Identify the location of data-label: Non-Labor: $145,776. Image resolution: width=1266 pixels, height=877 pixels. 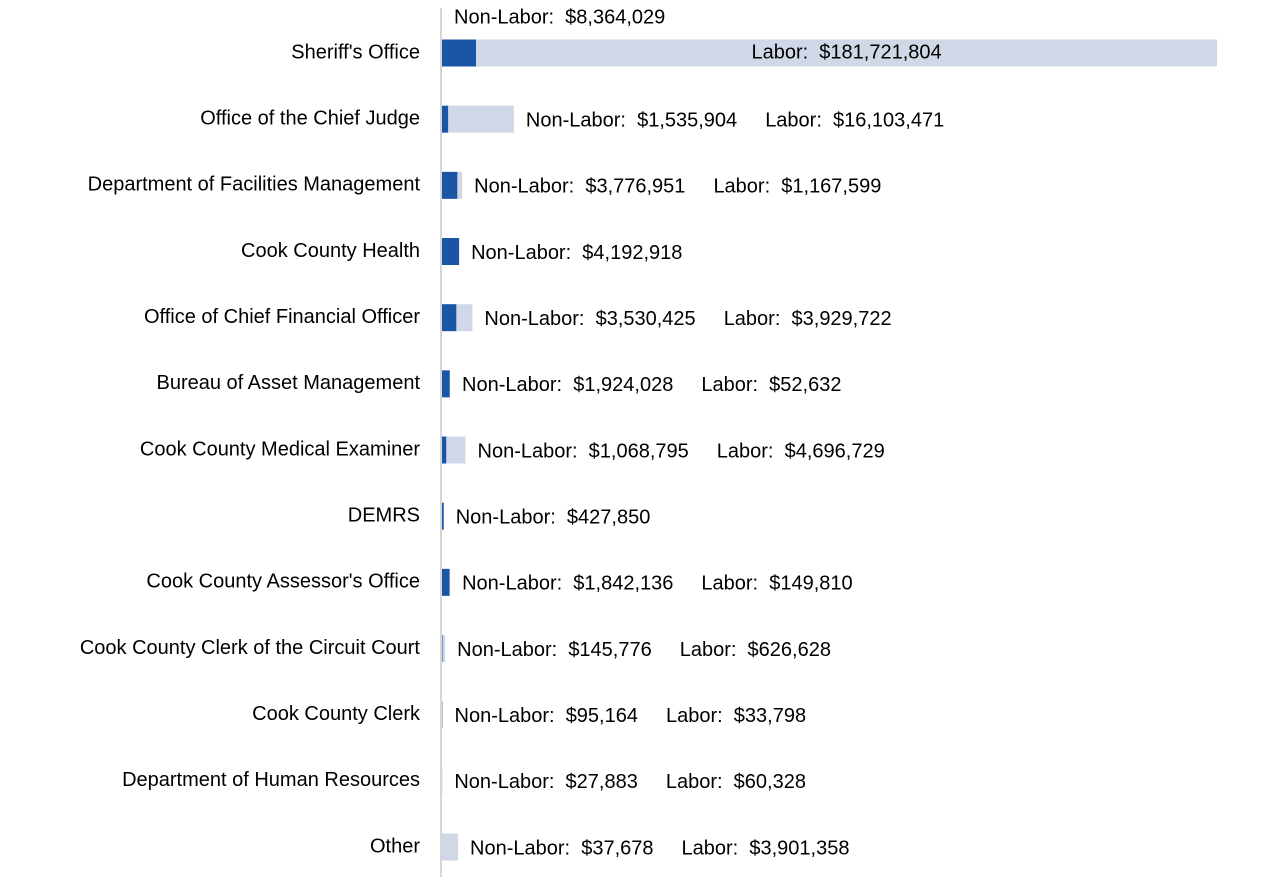
(554, 650).